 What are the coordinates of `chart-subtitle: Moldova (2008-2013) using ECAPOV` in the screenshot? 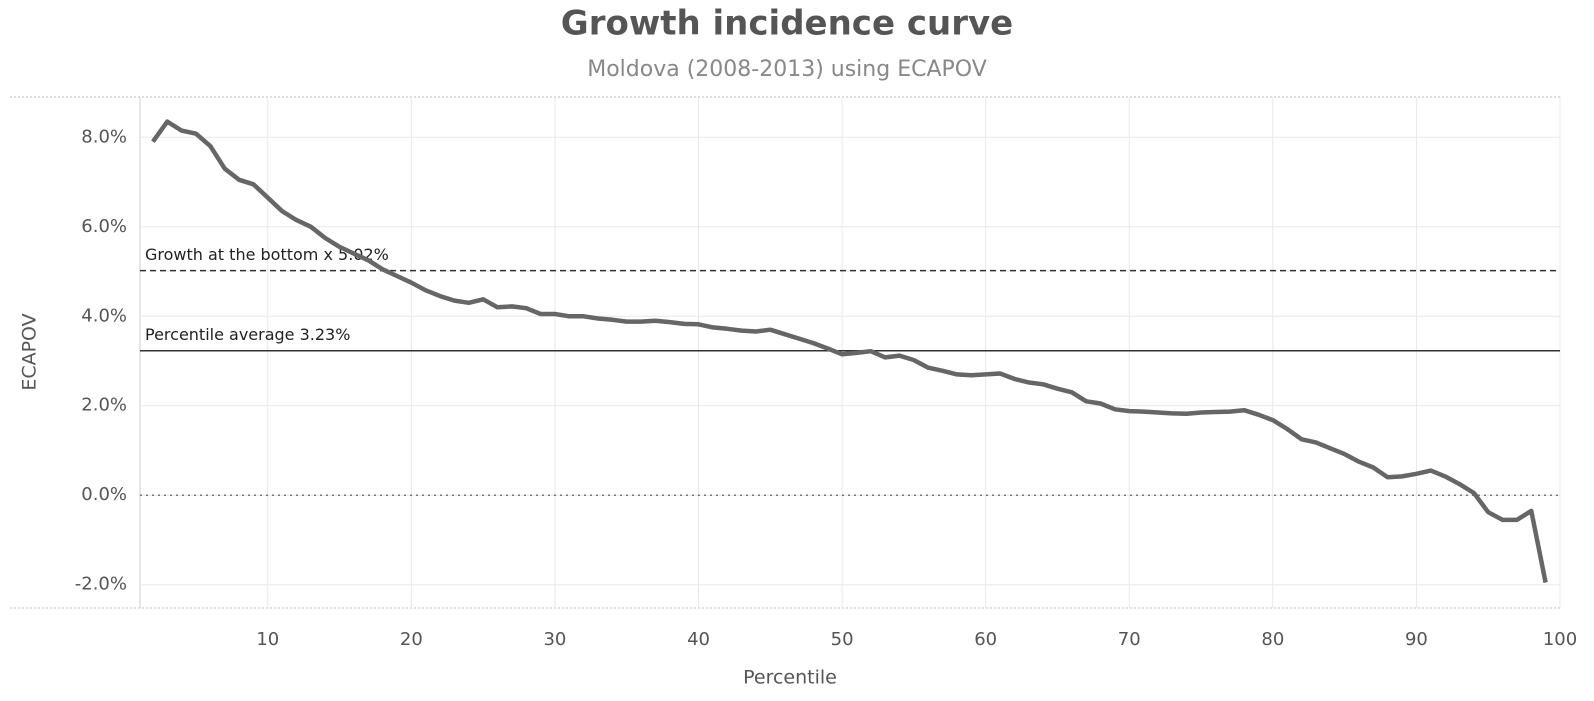 It's located at (787, 69).